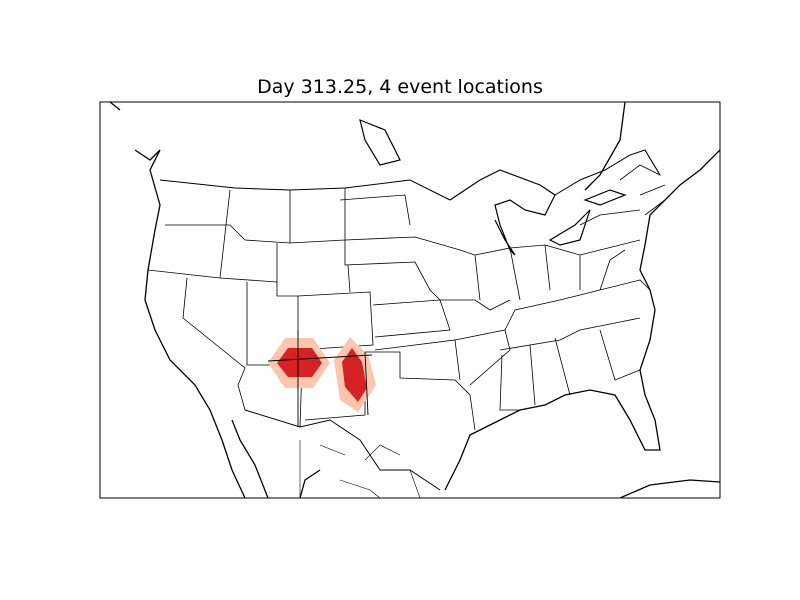  I want to click on map-title: Day 313.25, 4 event locations, so click(400, 87).